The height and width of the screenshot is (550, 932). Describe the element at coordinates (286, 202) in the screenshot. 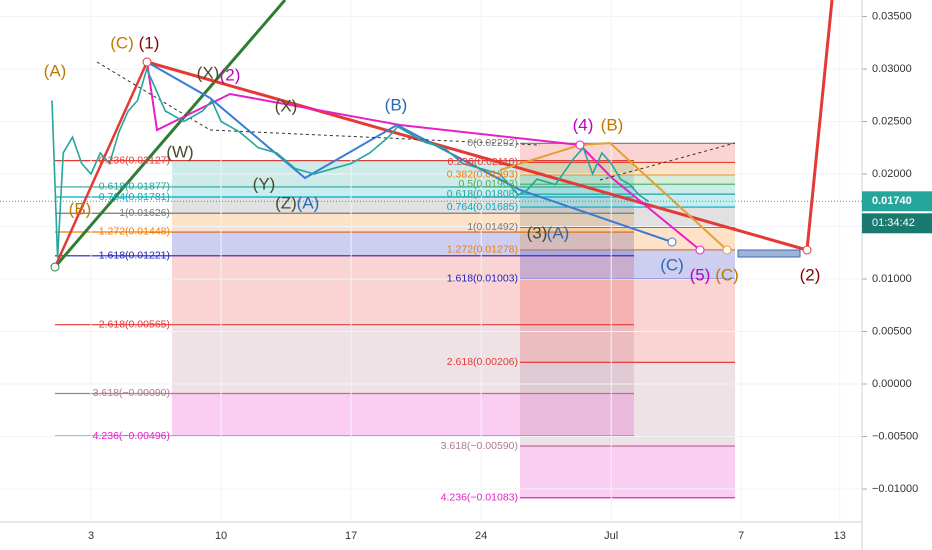

I see `wave-label: (Z)` at that location.